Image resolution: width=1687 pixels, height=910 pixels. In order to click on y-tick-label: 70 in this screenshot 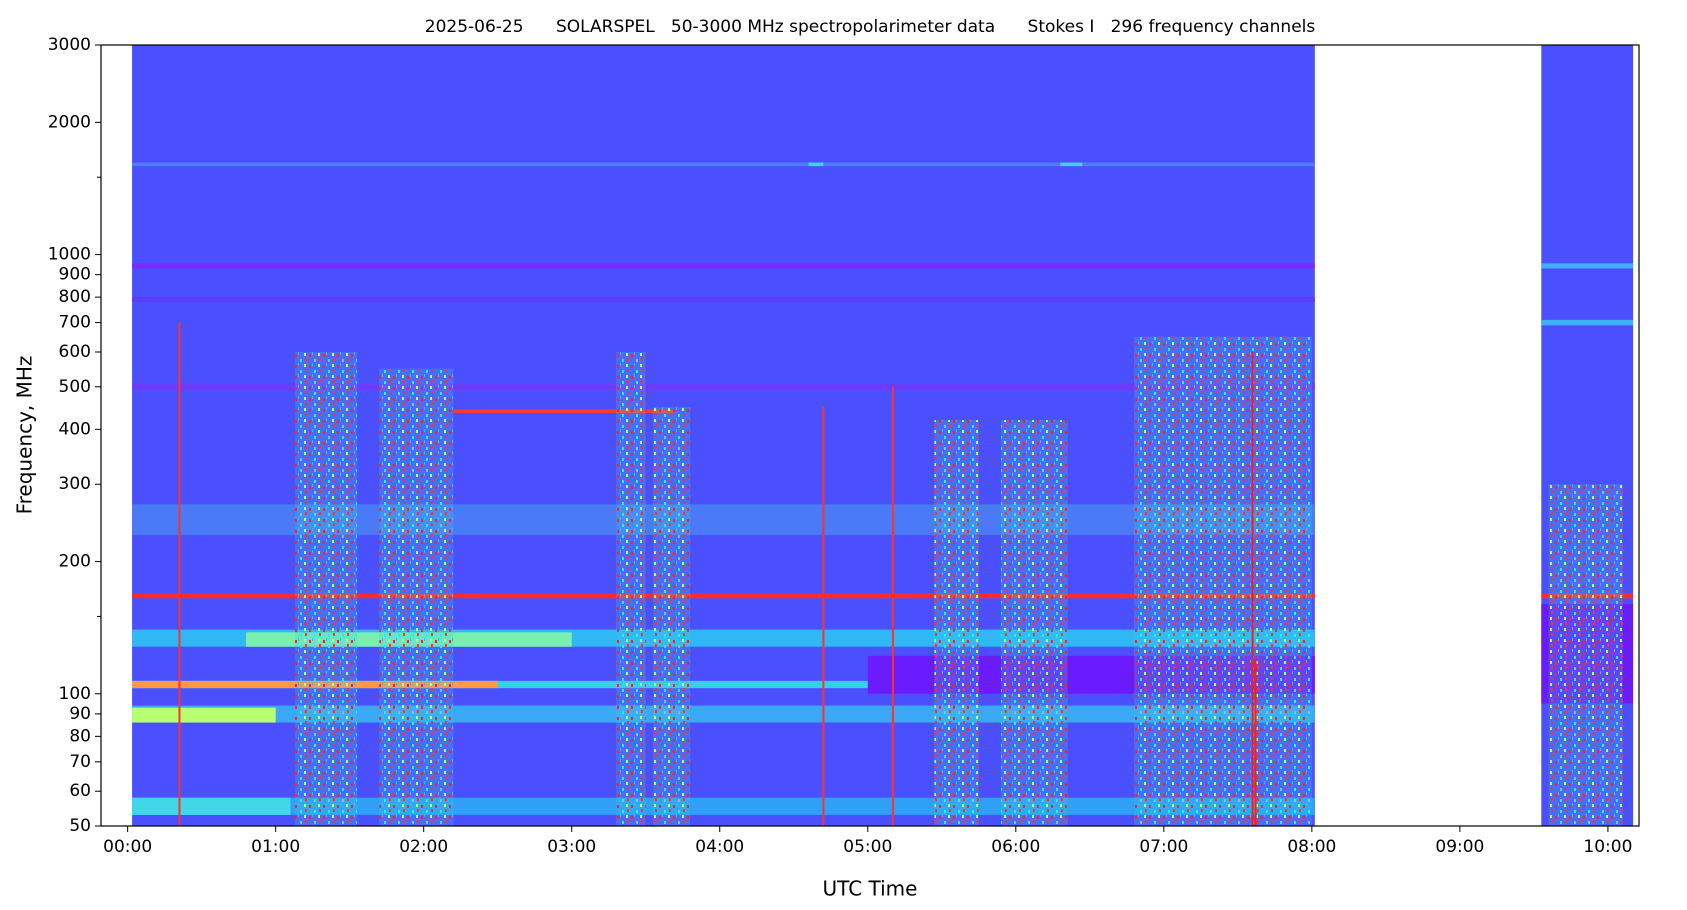, I will do `click(80, 762)`.